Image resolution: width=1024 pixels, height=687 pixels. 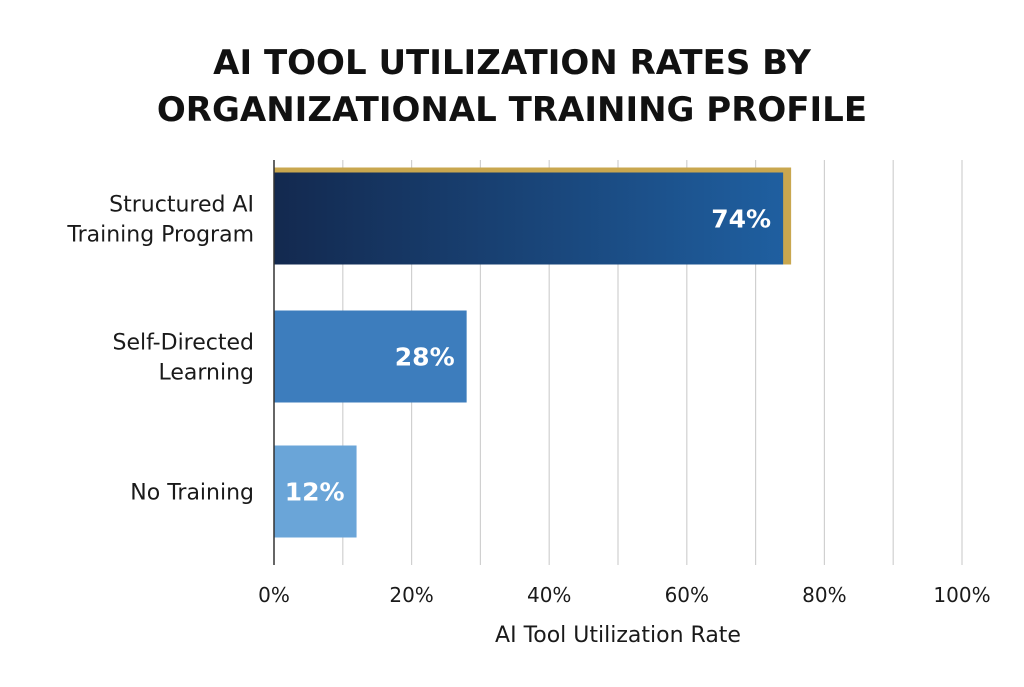 What do you see at coordinates (192, 493) in the screenshot?
I see `category-label: No Training` at bounding box center [192, 493].